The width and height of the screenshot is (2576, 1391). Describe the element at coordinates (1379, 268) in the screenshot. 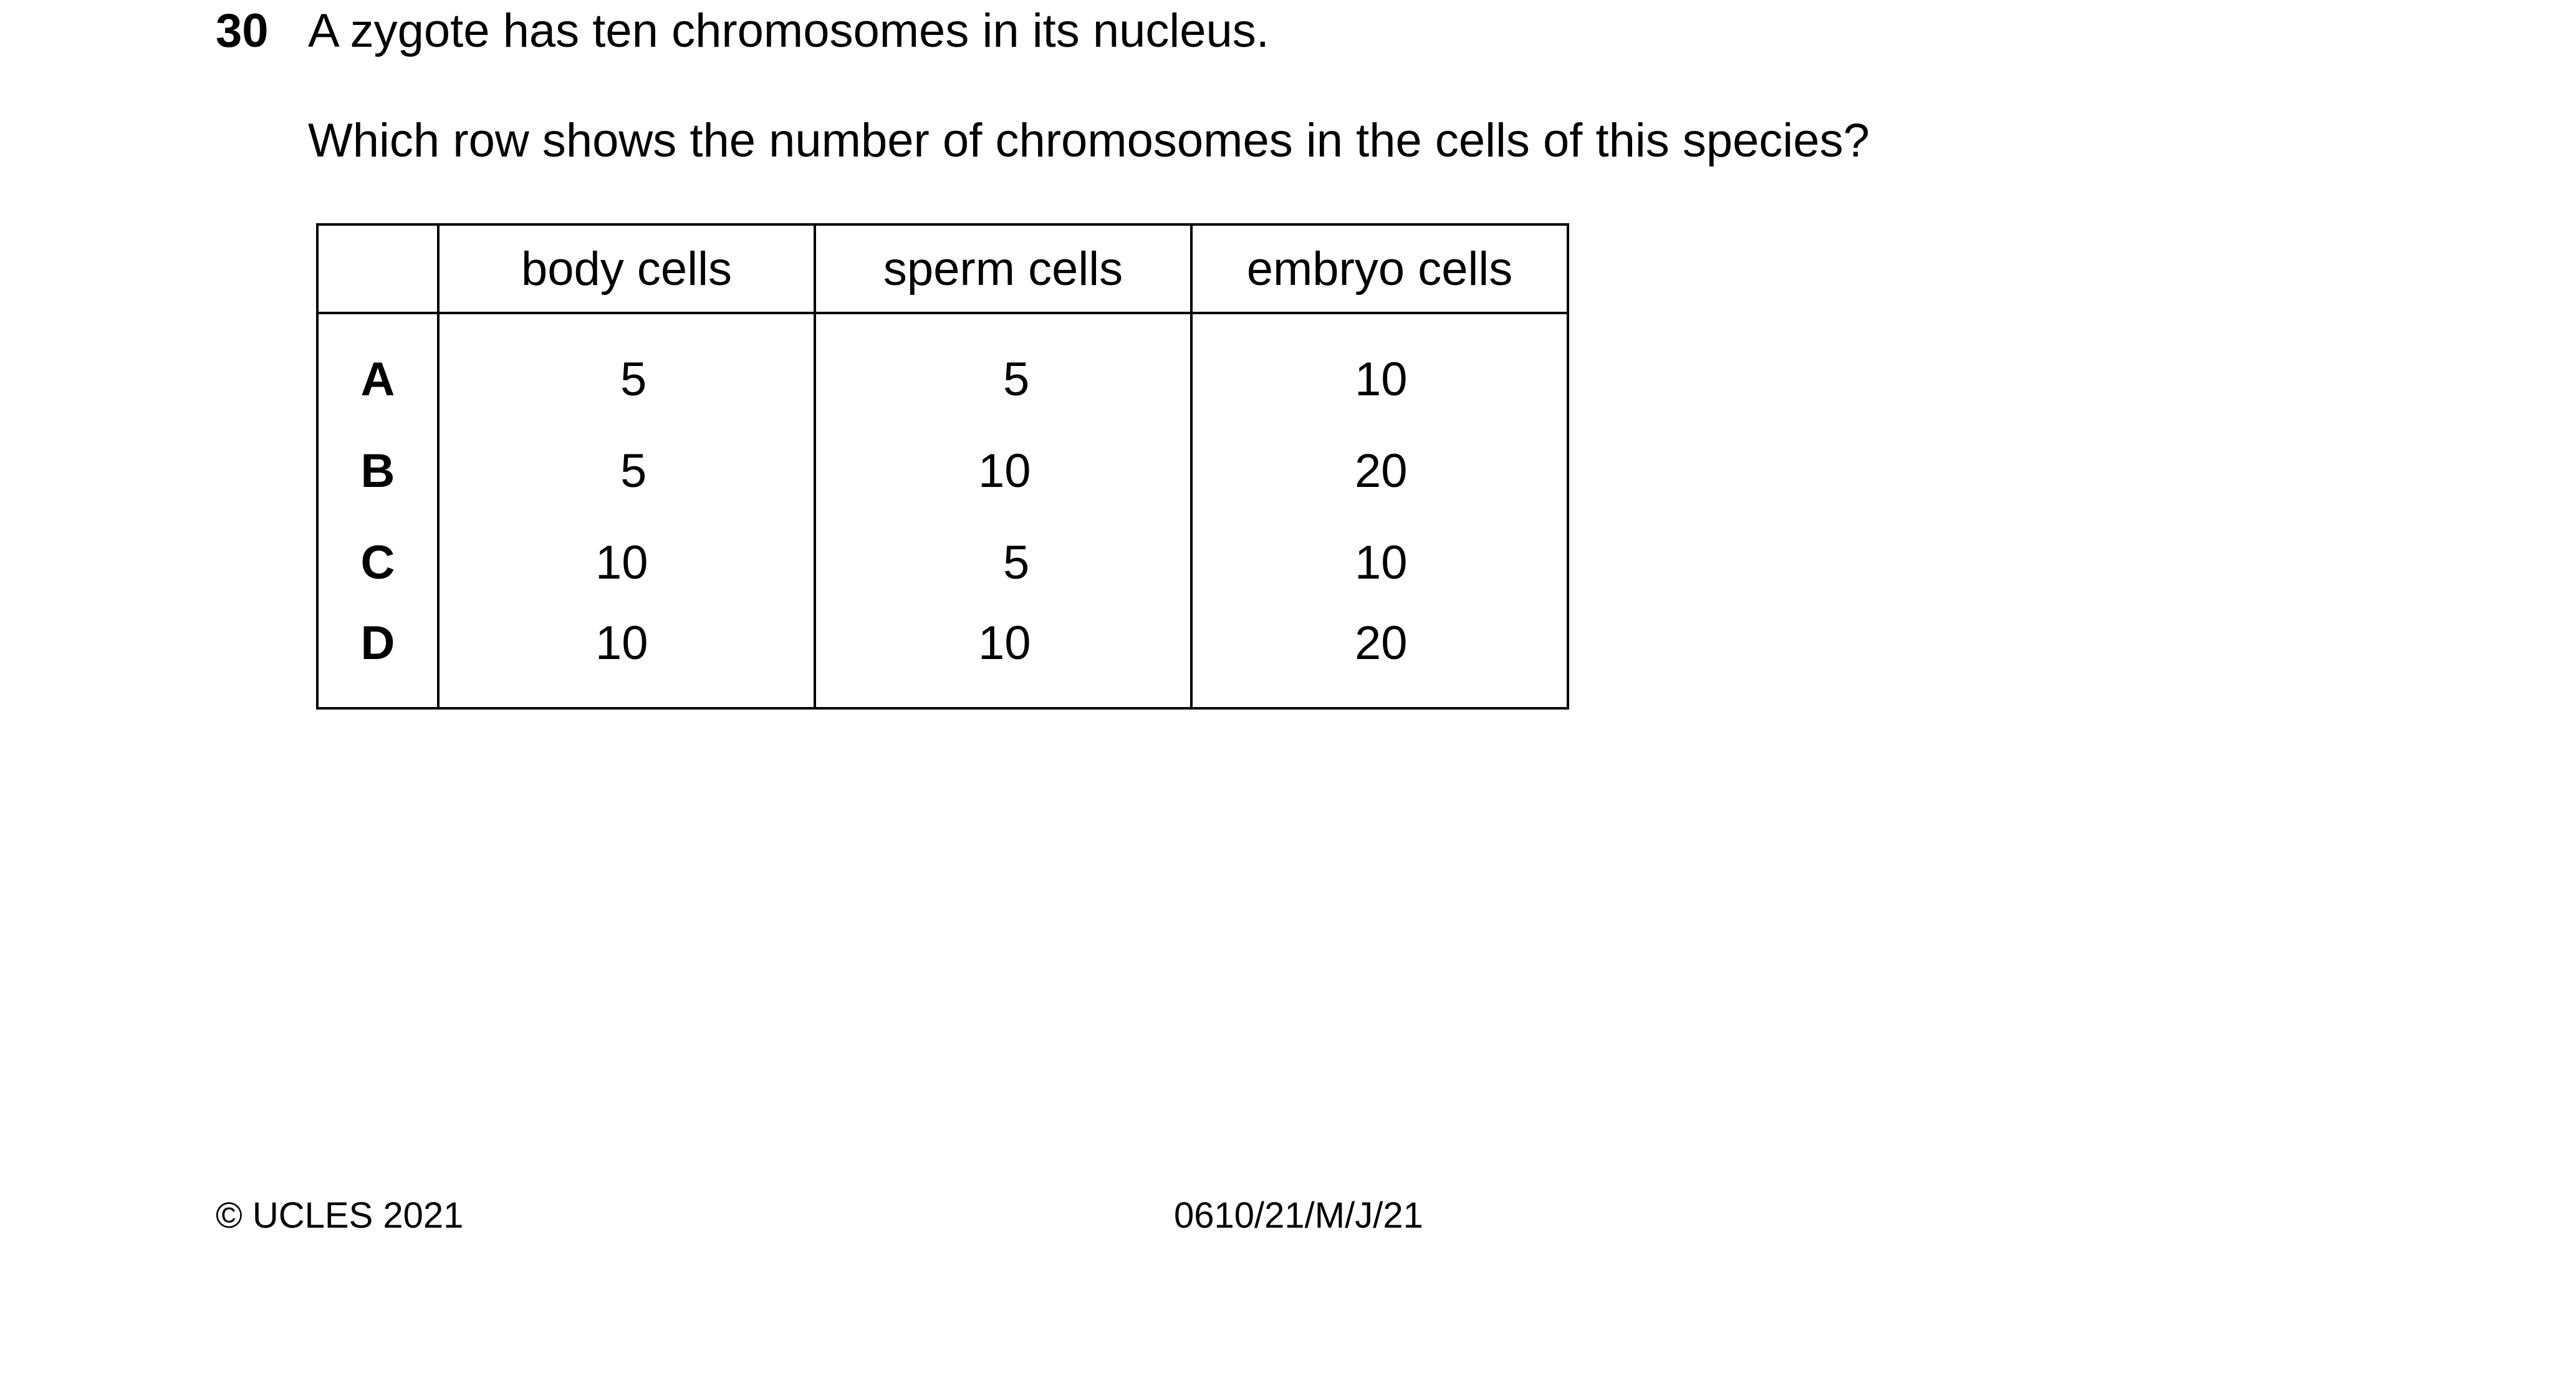

I see `header-embryo-cells: embryo cells` at that location.